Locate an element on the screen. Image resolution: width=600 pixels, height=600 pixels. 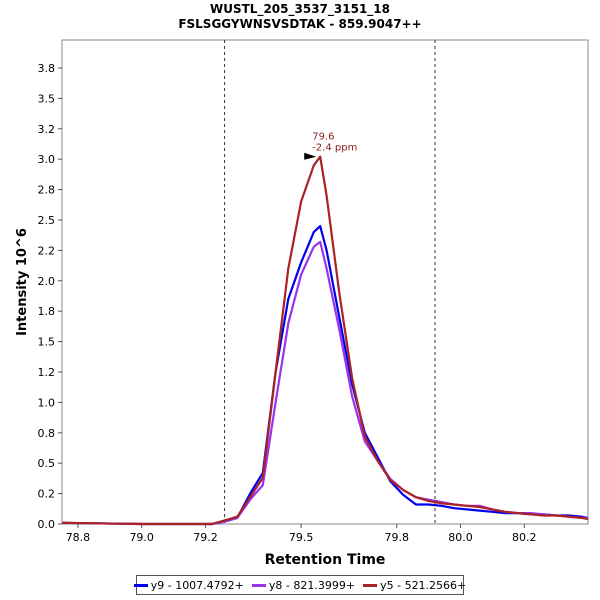
y-tick-label: 1.8 is located at coordinates (47, 311).